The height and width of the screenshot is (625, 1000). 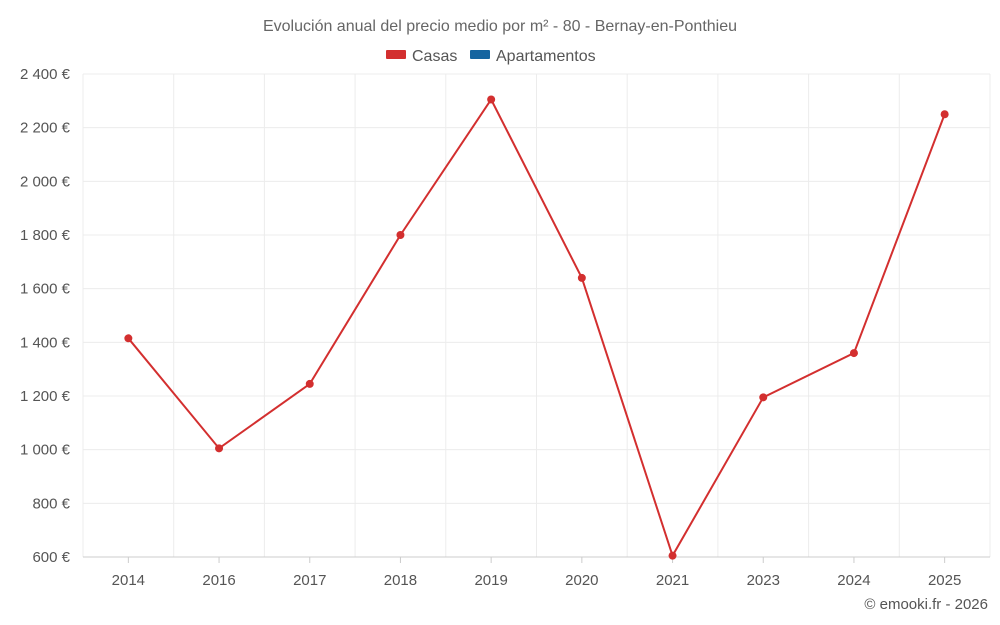 I want to click on legend-label-apartamentos: Apartamentos, so click(x=546, y=56).